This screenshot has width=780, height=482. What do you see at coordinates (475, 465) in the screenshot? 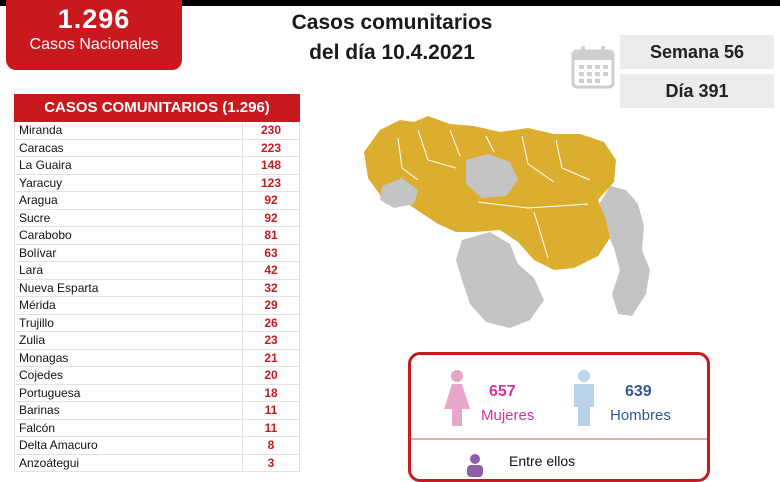
I see `person-icon` at bounding box center [475, 465].